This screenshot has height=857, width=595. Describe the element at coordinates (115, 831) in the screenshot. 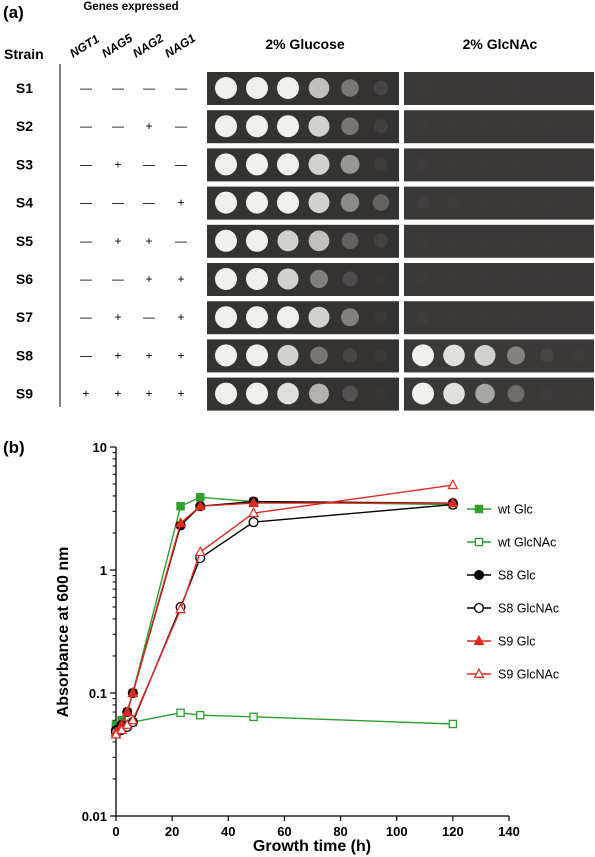

I see `x-tick-label: 0` at that location.